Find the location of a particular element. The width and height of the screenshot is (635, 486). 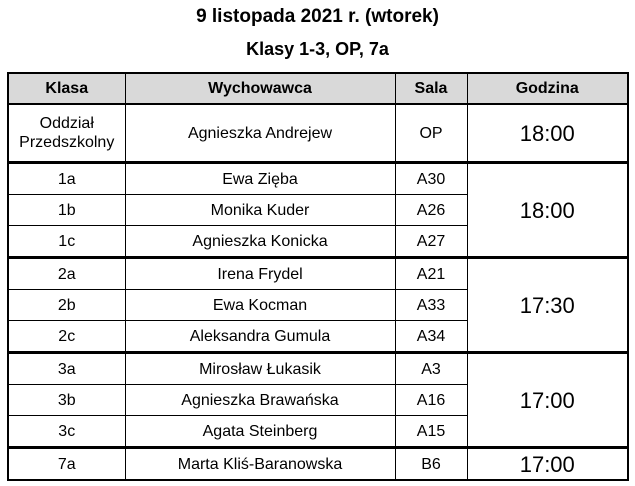

cell: Oddział Przedszkolny is located at coordinates (66, 133).